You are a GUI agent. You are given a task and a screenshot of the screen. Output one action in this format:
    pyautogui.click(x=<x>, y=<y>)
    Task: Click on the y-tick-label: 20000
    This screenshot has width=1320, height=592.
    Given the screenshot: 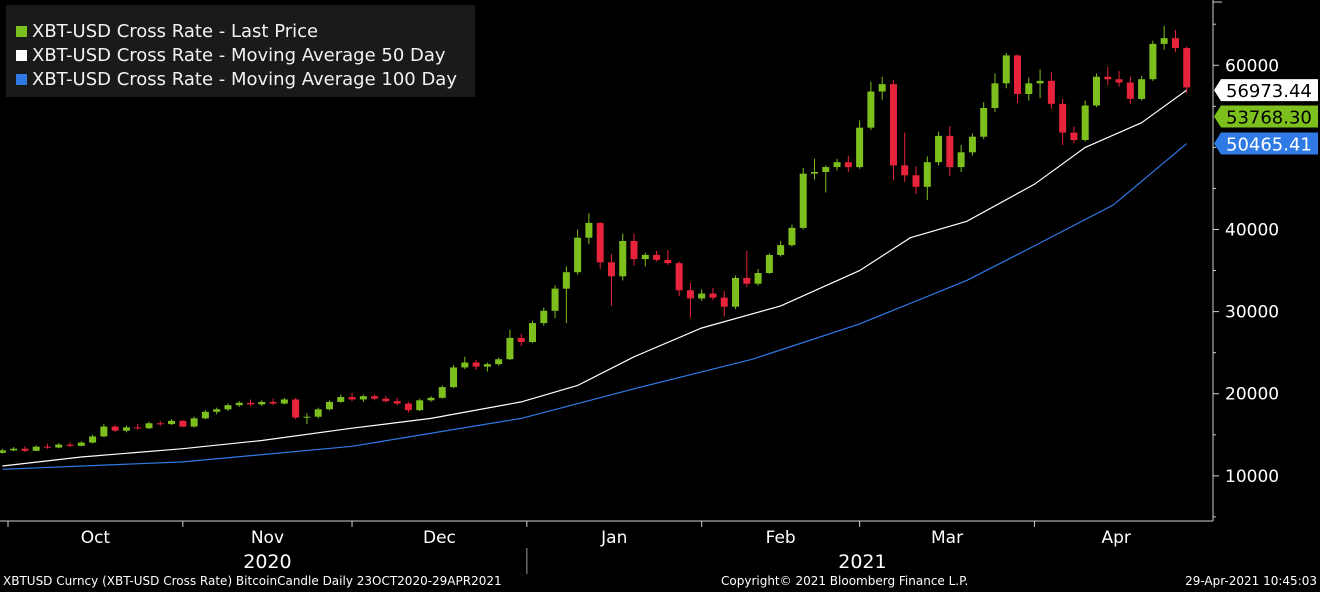 What is the action you would take?
    pyautogui.click(x=1252, y=395)
    